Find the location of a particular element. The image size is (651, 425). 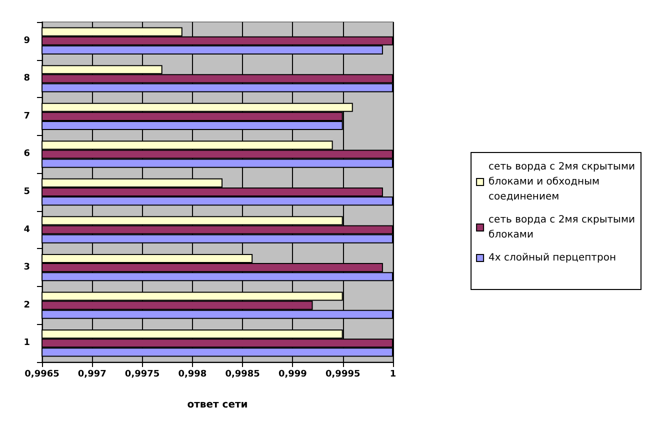

y-tick-label: 3 is located at coordinates (27, 267).